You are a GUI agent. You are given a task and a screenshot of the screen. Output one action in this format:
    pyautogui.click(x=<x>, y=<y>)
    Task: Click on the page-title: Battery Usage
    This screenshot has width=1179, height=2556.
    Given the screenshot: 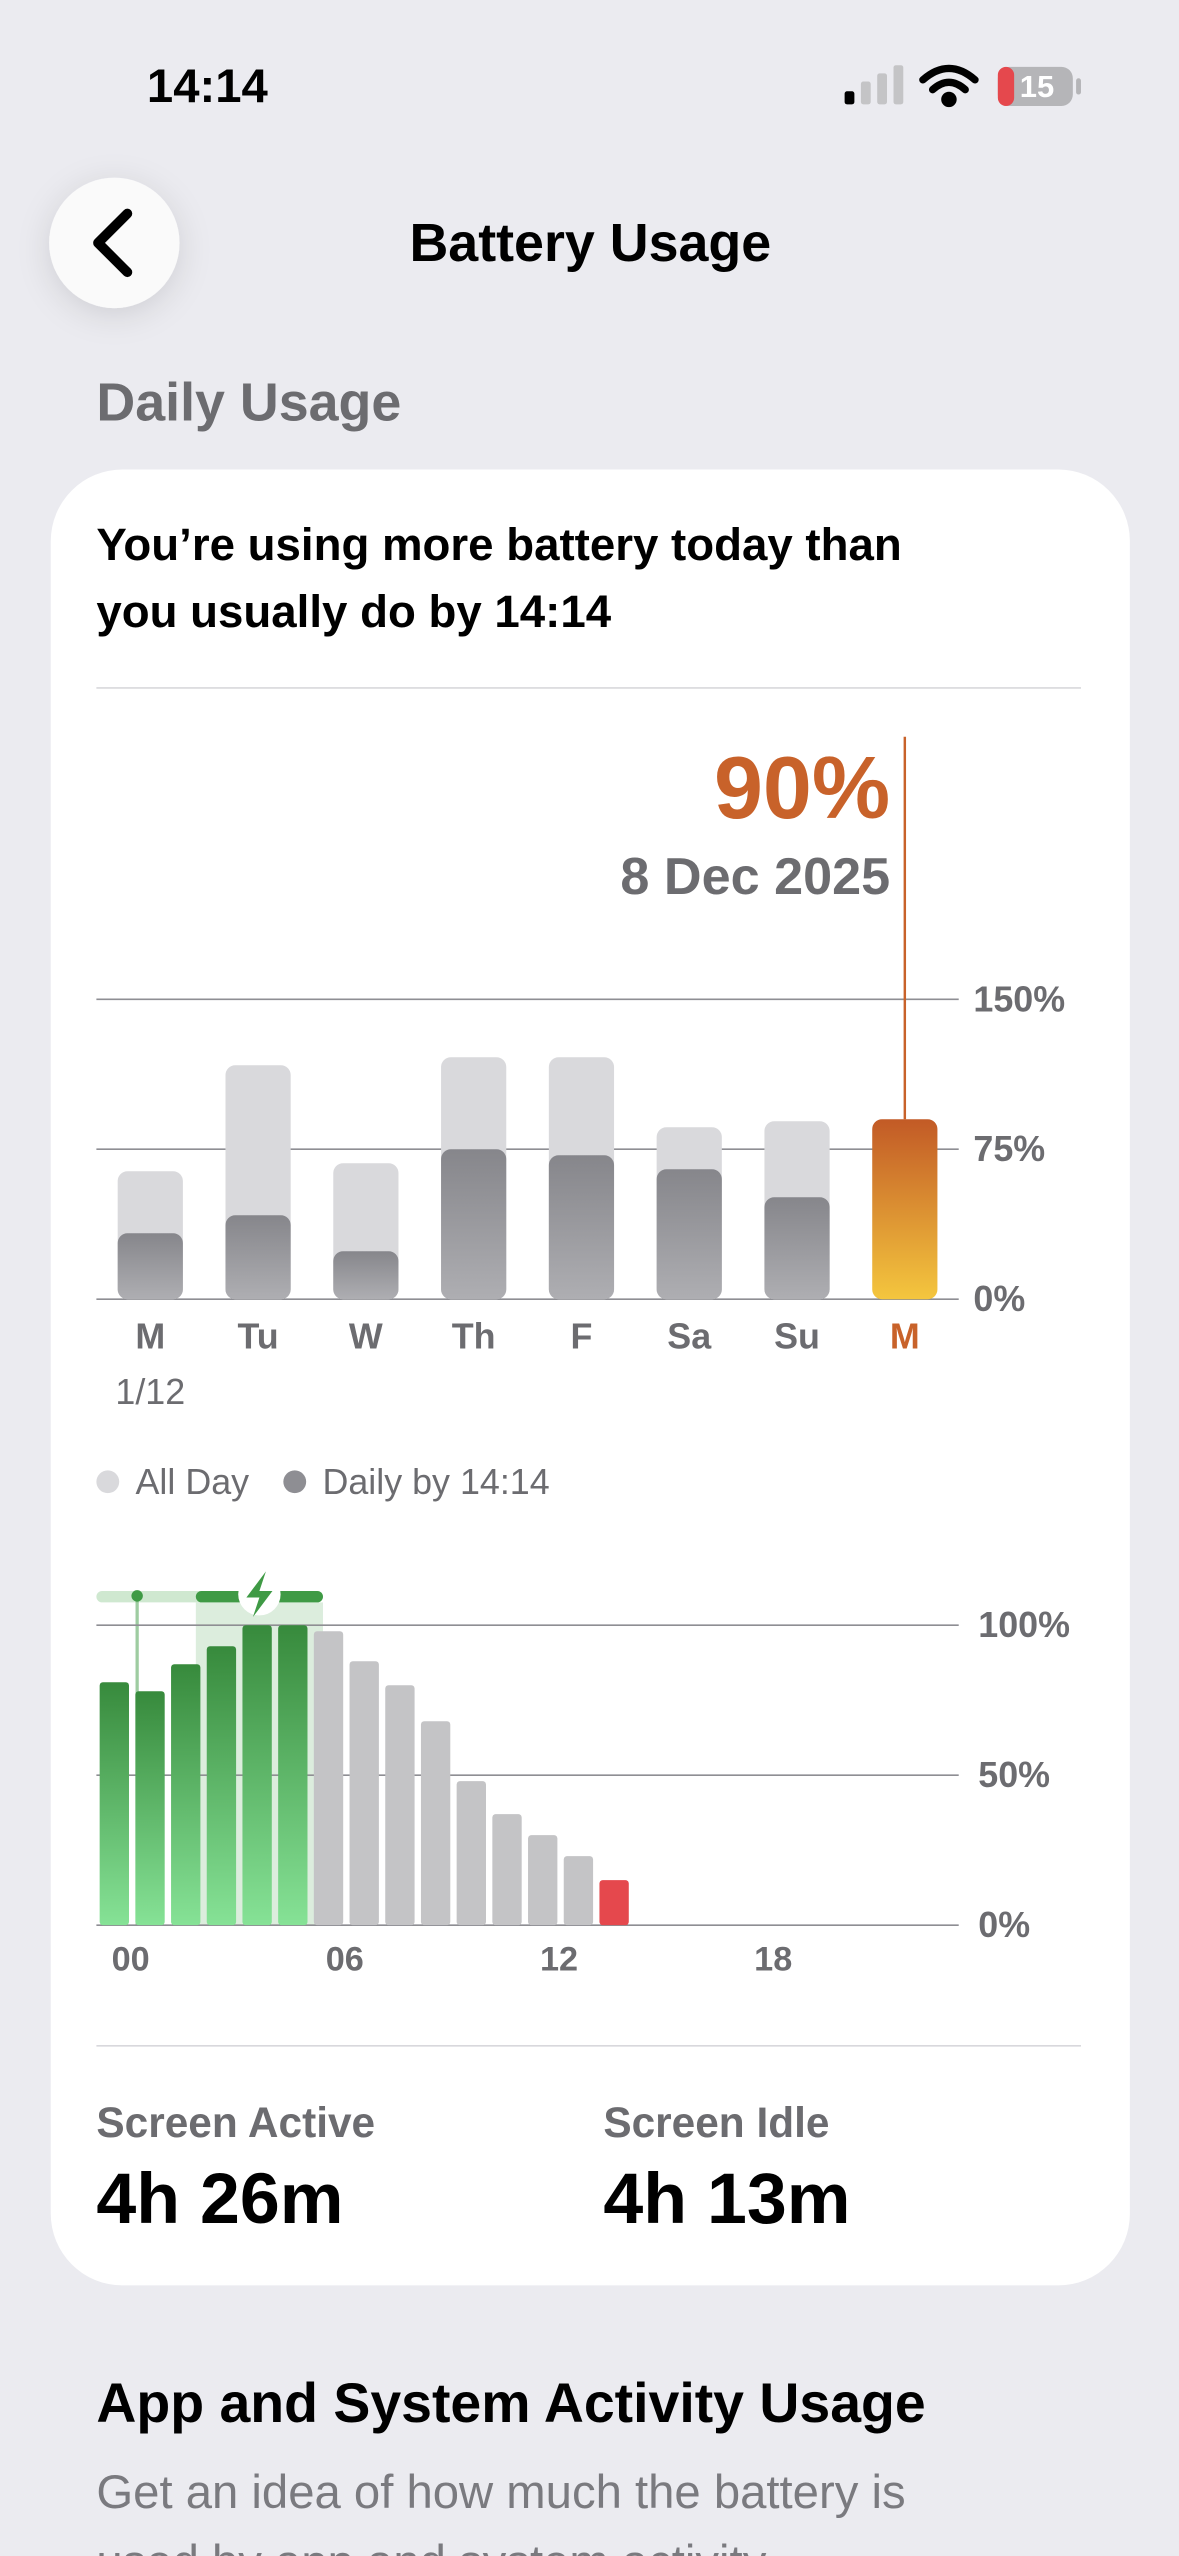 What is the action you would take?
    pyautogui.click(x=590, y=243)
    